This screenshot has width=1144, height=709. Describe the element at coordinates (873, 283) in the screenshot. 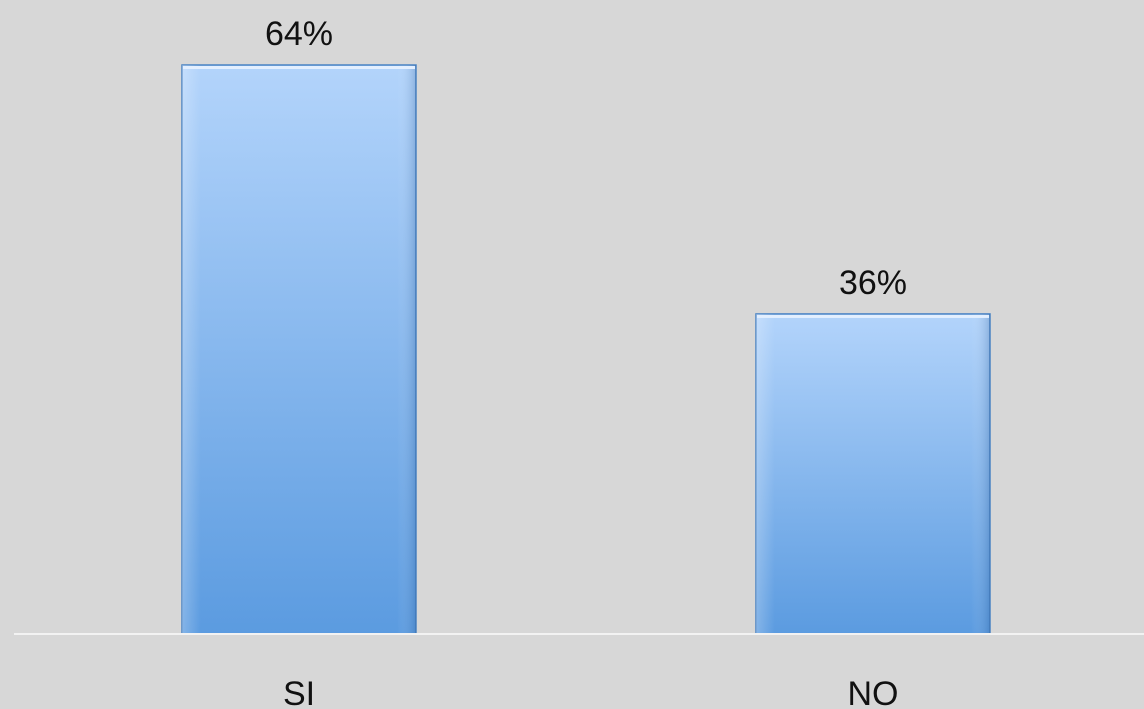

I see `data-label-no: 36%` at that location.